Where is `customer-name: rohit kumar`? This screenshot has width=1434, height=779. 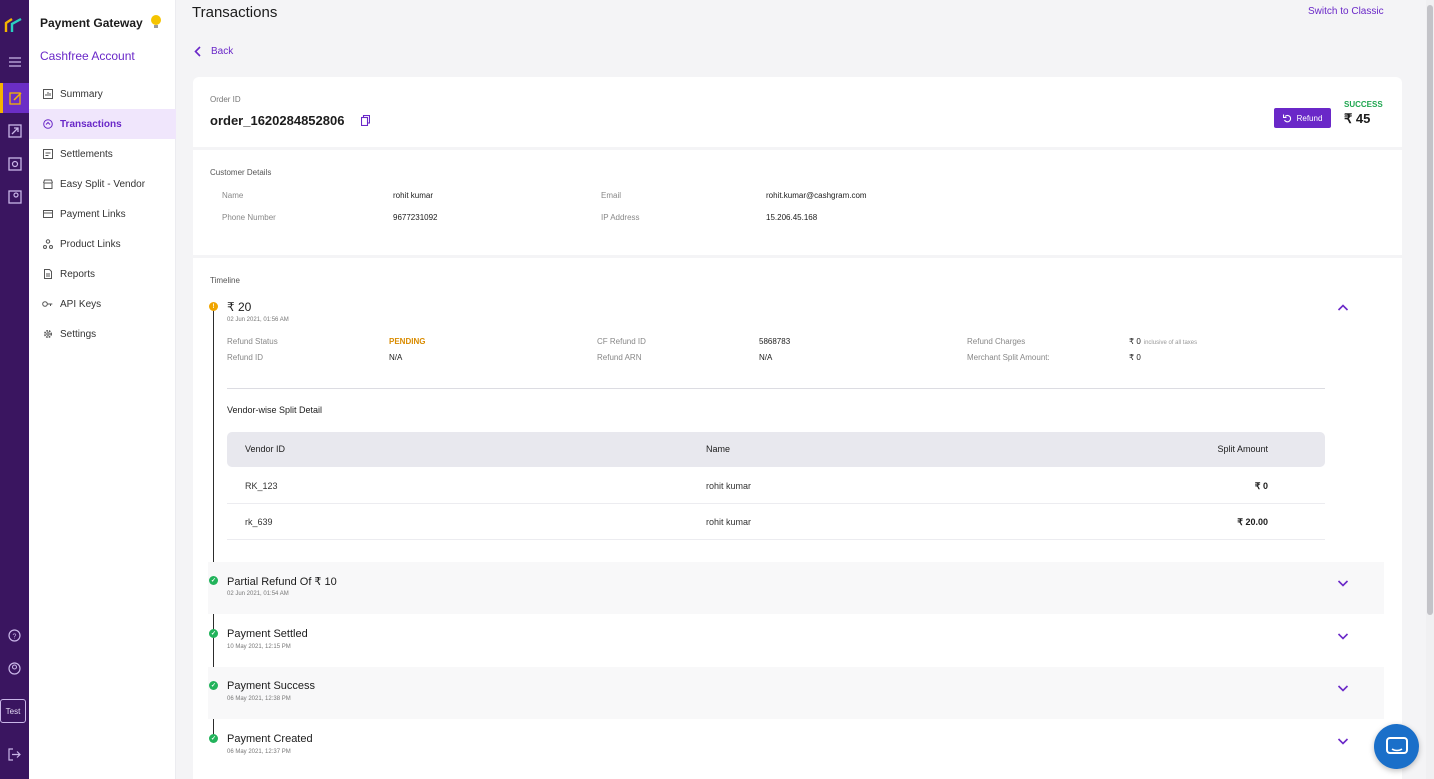
customer-name: rohit kumar is located at coordinates (413, 195).